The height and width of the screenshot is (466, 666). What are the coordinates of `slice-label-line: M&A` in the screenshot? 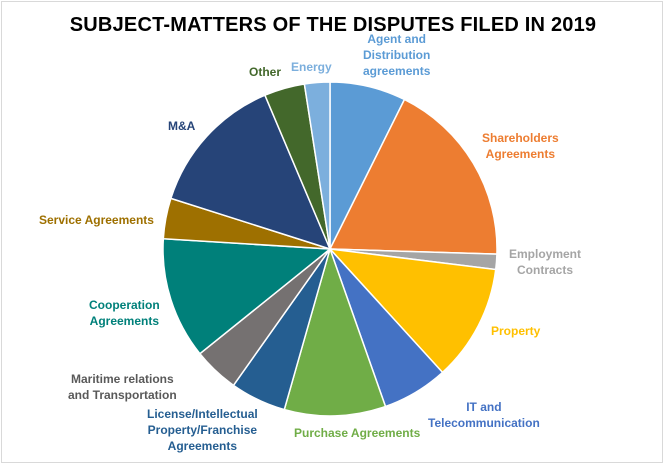 It's located at (182, 126).